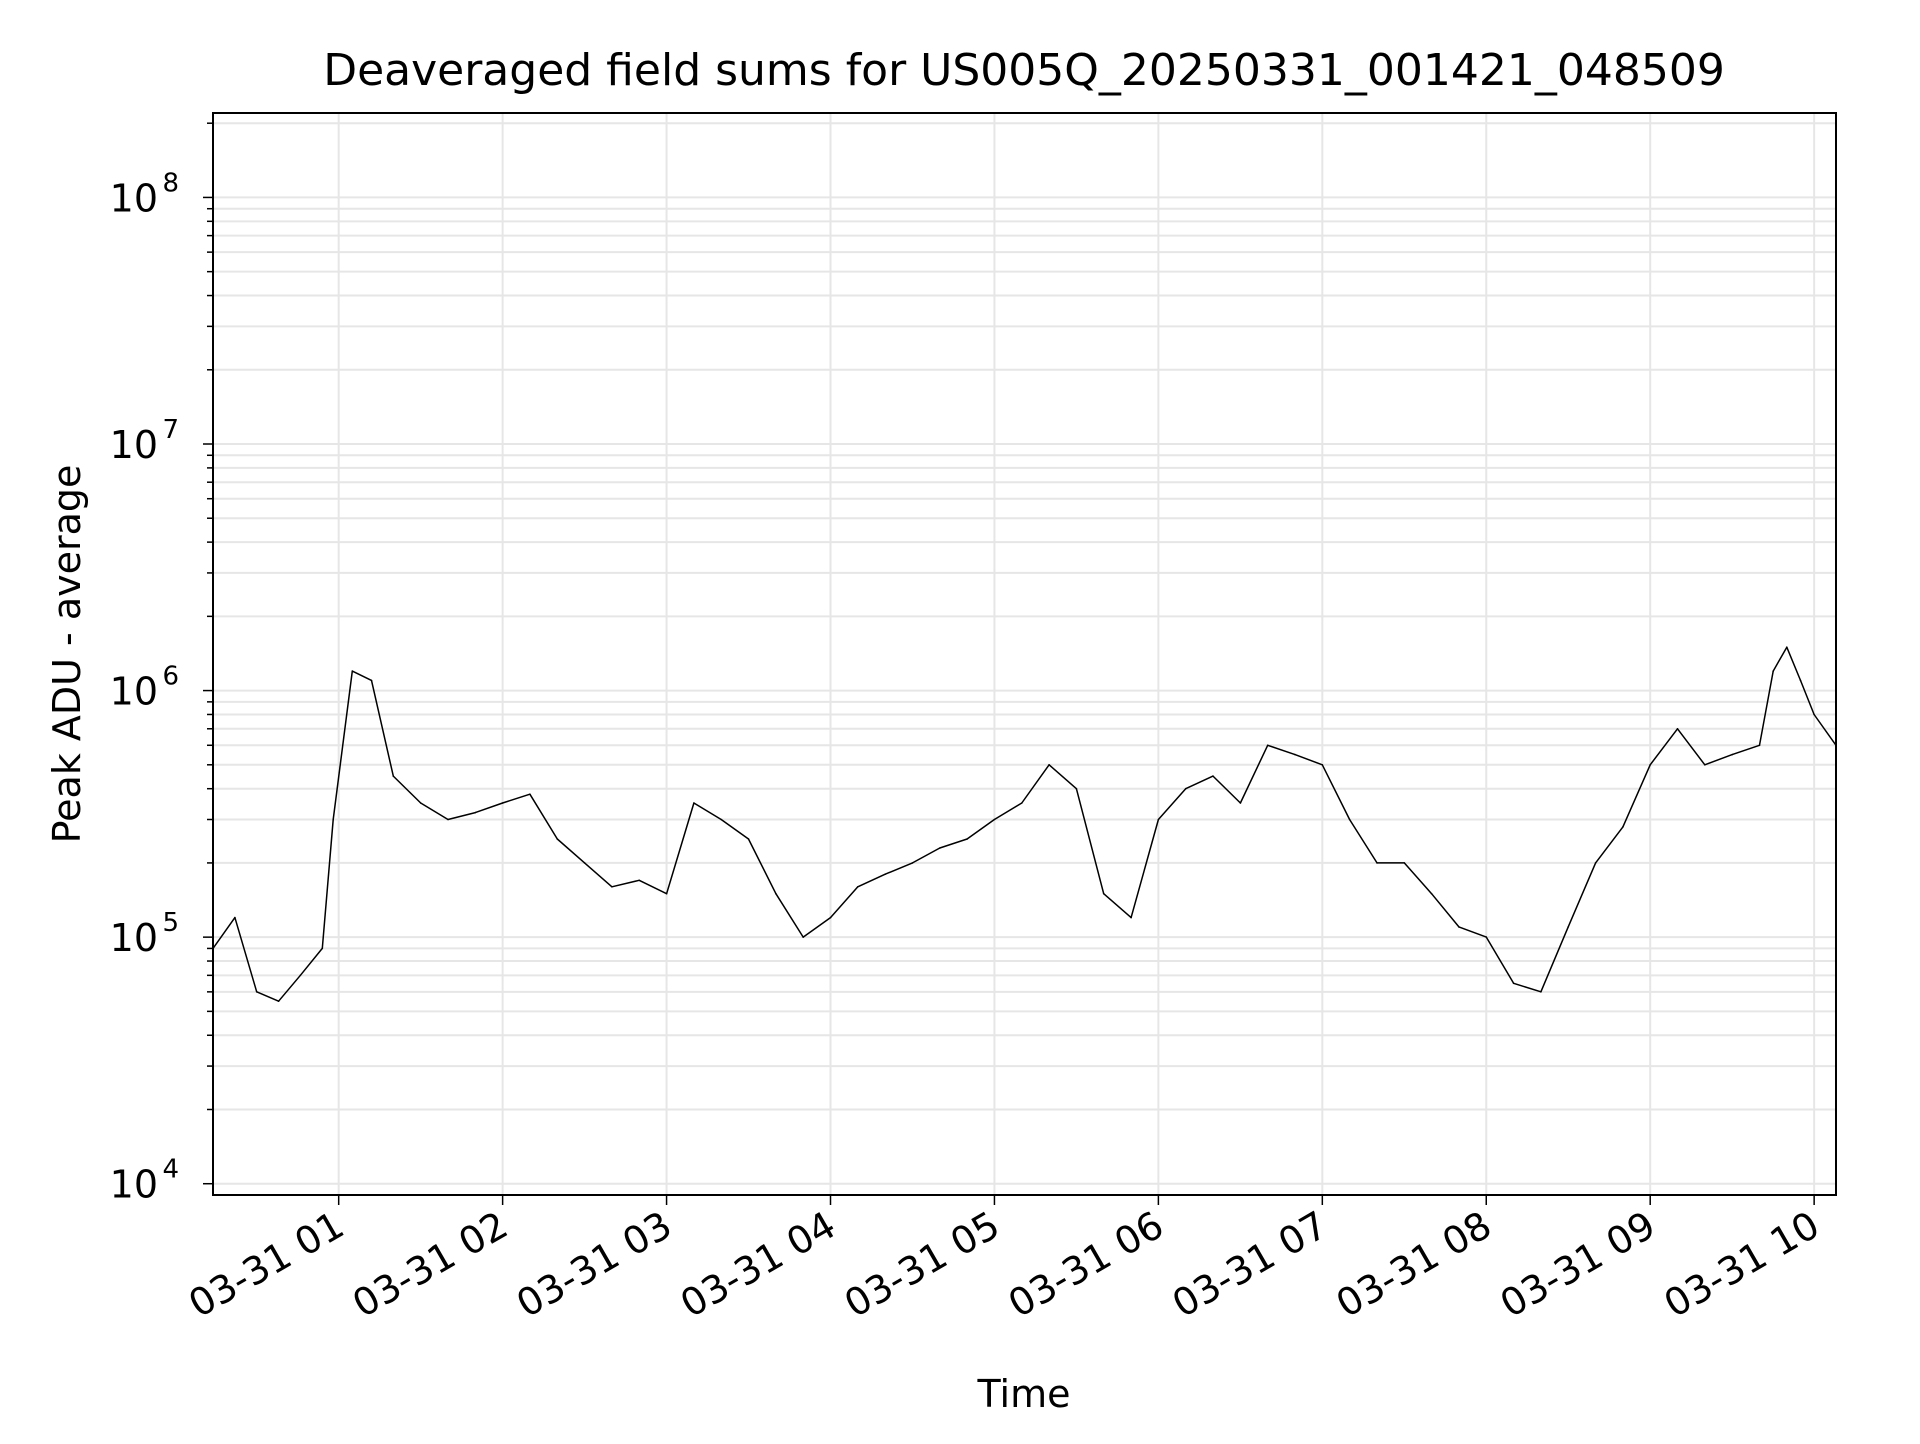 This screenshot has width=1920, height=1444. Describe the element at coordinates (758, 1265) in the screenshot. I see `x-tick-label: 03-31 04` at that location.